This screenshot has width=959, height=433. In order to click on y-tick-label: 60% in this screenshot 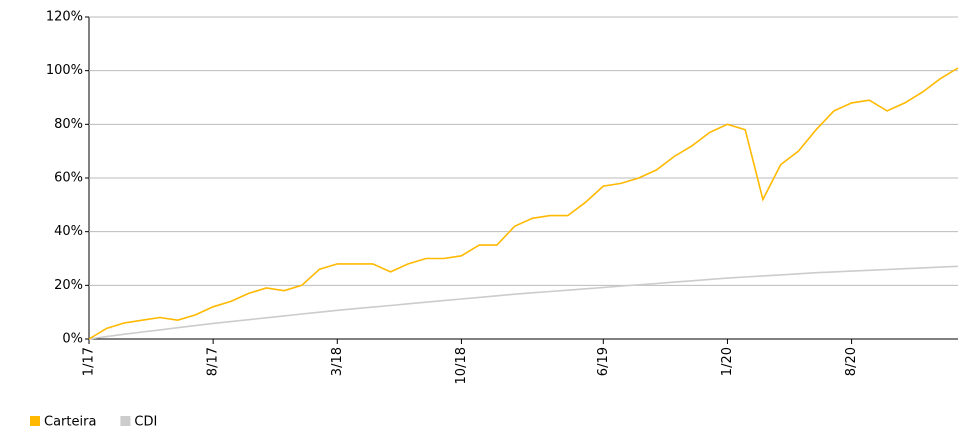, I will do `click(68, 178)`.